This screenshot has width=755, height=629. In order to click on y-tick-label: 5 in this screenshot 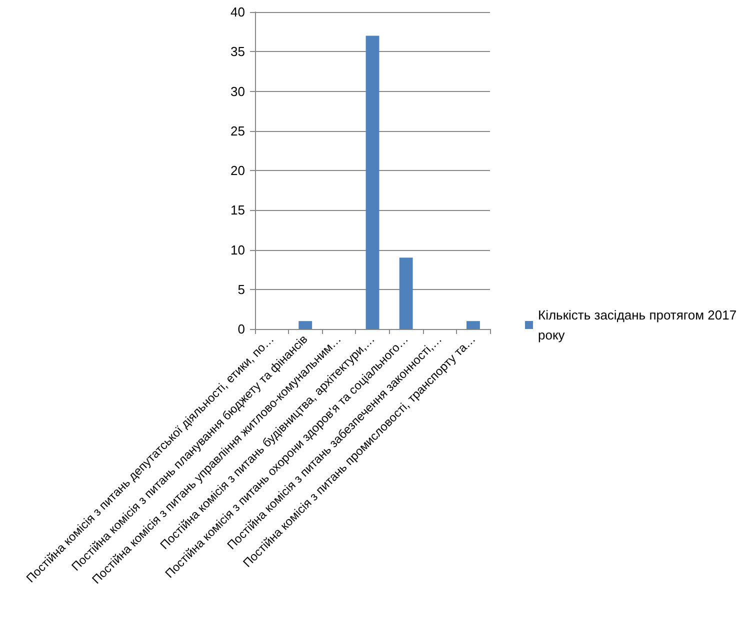, I will do `click(241, 289)`.